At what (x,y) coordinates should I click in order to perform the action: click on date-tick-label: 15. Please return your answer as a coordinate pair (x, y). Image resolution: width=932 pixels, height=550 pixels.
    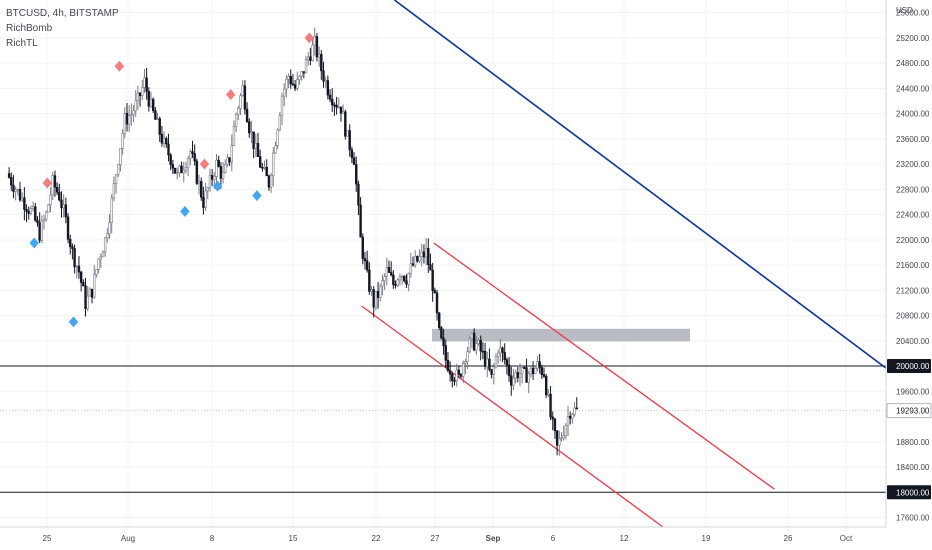
    Looking at the image, I should click on (293, 538).